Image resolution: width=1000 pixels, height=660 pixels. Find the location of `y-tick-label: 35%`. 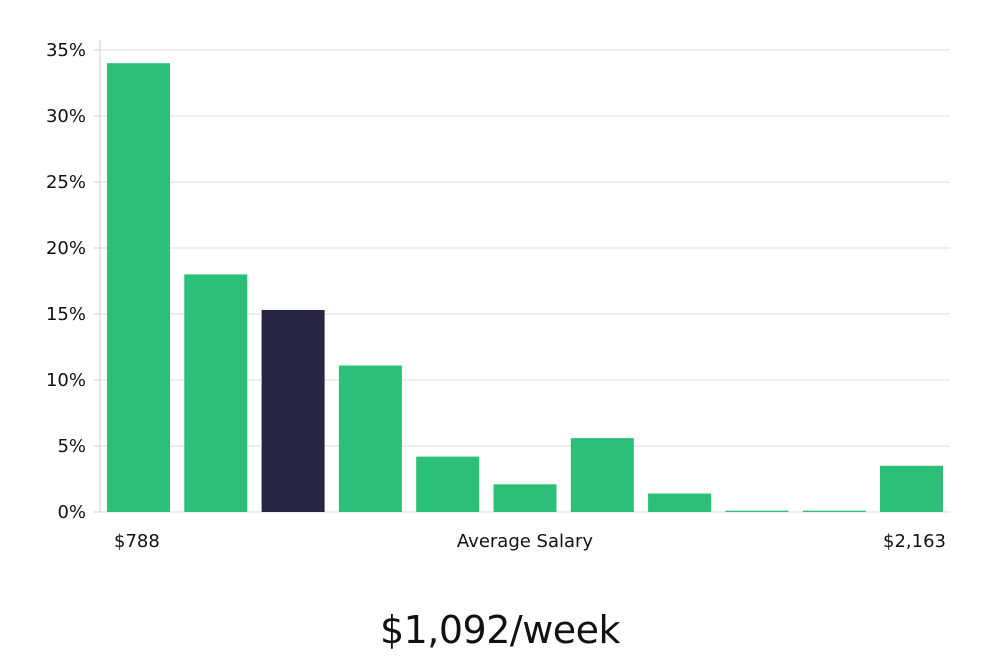

y-tick-label: 35% is located at coordinates (66, 50).